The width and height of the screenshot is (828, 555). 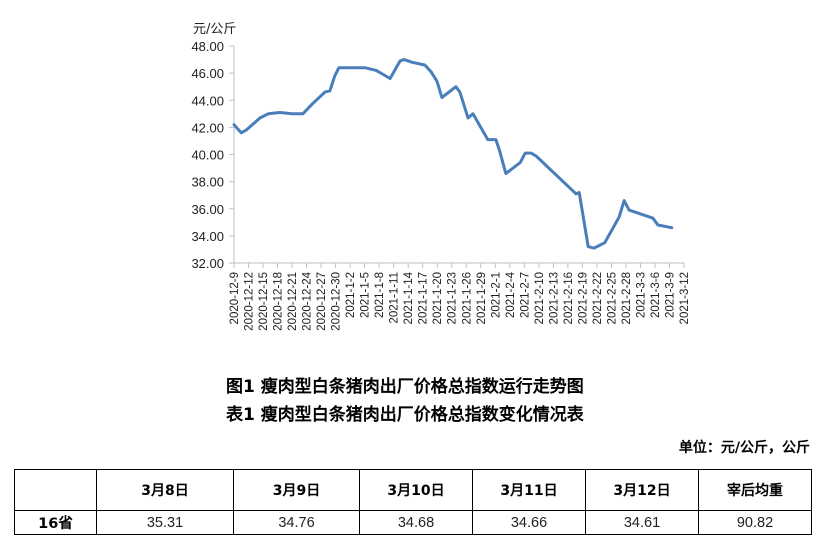 What do you see at coordinates (525, 295) in the screenshot?
I see `x-tick-label: 2021-2-7` at bounding box center [525, 295].